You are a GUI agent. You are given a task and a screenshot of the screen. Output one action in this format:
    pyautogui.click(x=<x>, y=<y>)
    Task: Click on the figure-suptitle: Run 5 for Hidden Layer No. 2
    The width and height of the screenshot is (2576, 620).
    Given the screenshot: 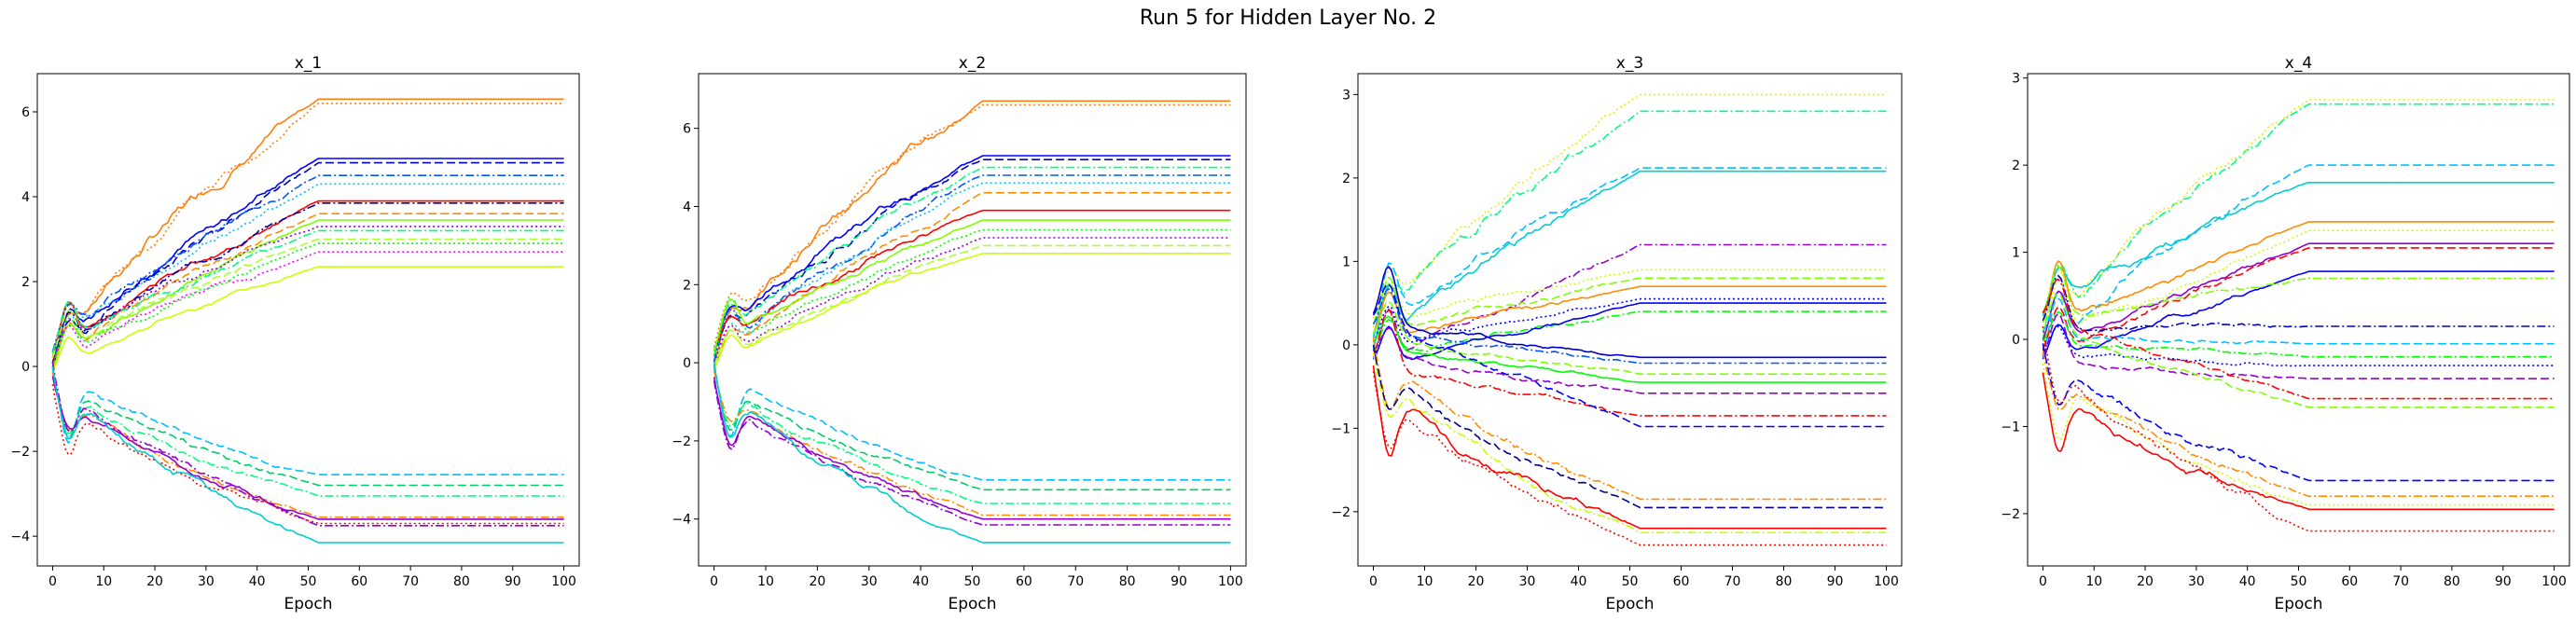 What is the action you would take?
    pyautogui.click(x=1288, y=18)
    